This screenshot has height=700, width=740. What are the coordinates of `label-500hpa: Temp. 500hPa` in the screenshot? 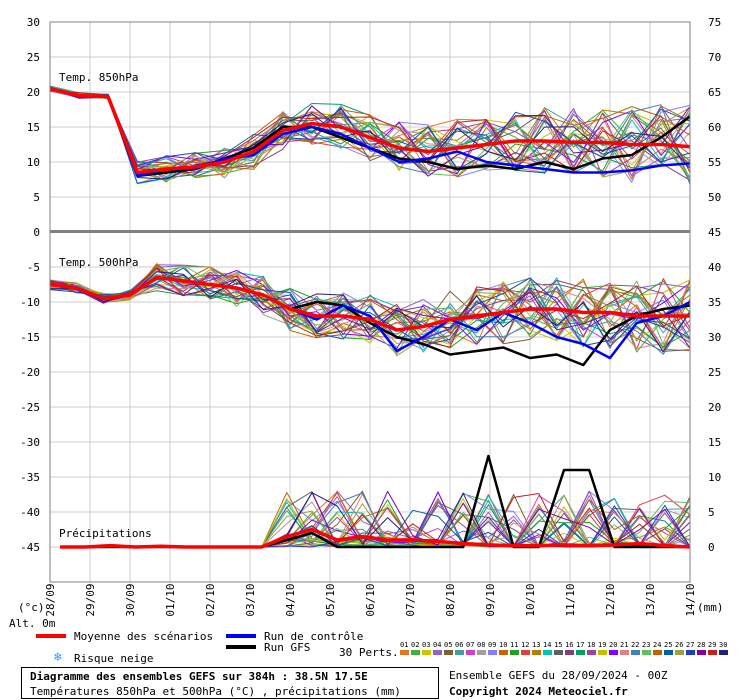 It's located at (98, 262).